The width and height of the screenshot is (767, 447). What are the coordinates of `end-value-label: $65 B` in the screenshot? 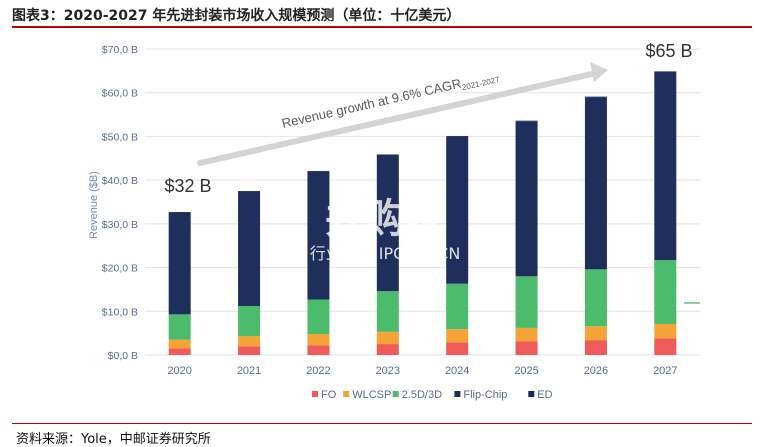 It's located at (668, 51).